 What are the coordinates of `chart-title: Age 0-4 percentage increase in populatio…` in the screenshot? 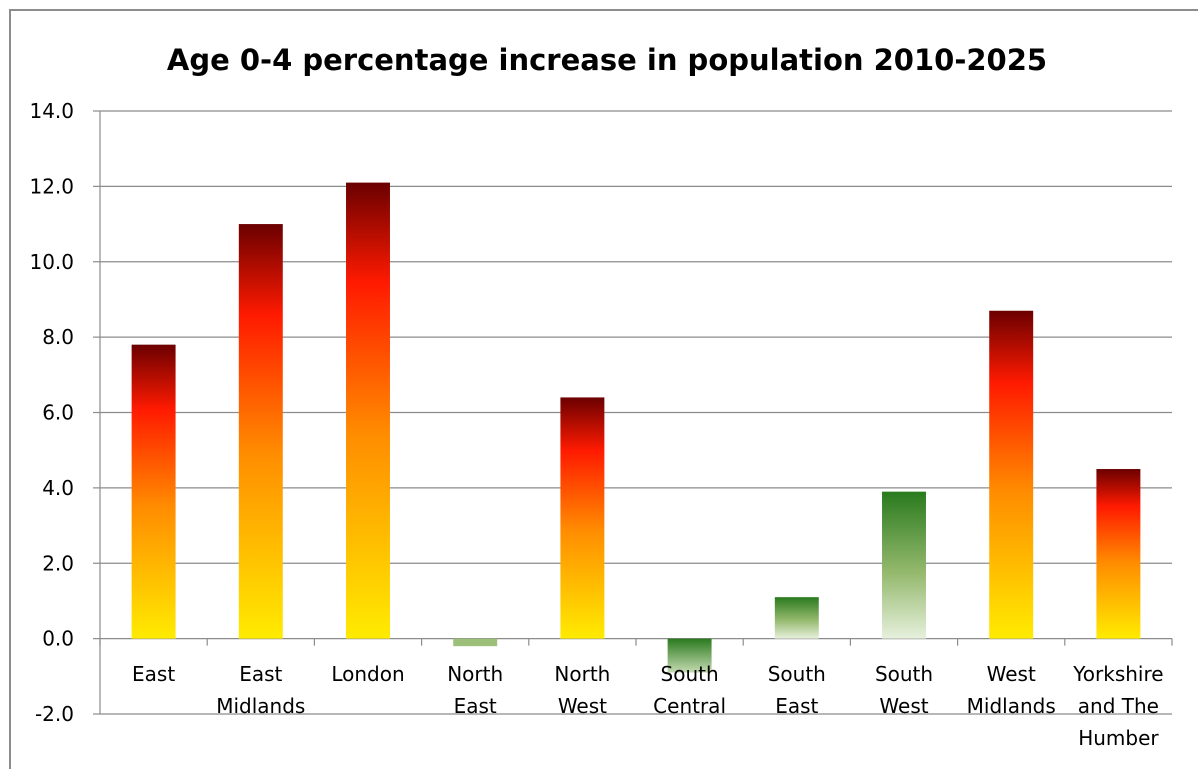 It's located at (607, 60).